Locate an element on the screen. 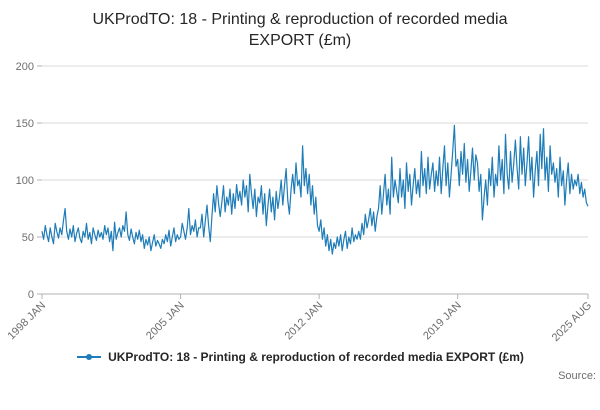 This screenshot has width=600, height=410. x-axis-label: 2012 JAN is located at coordinates (304, 320).